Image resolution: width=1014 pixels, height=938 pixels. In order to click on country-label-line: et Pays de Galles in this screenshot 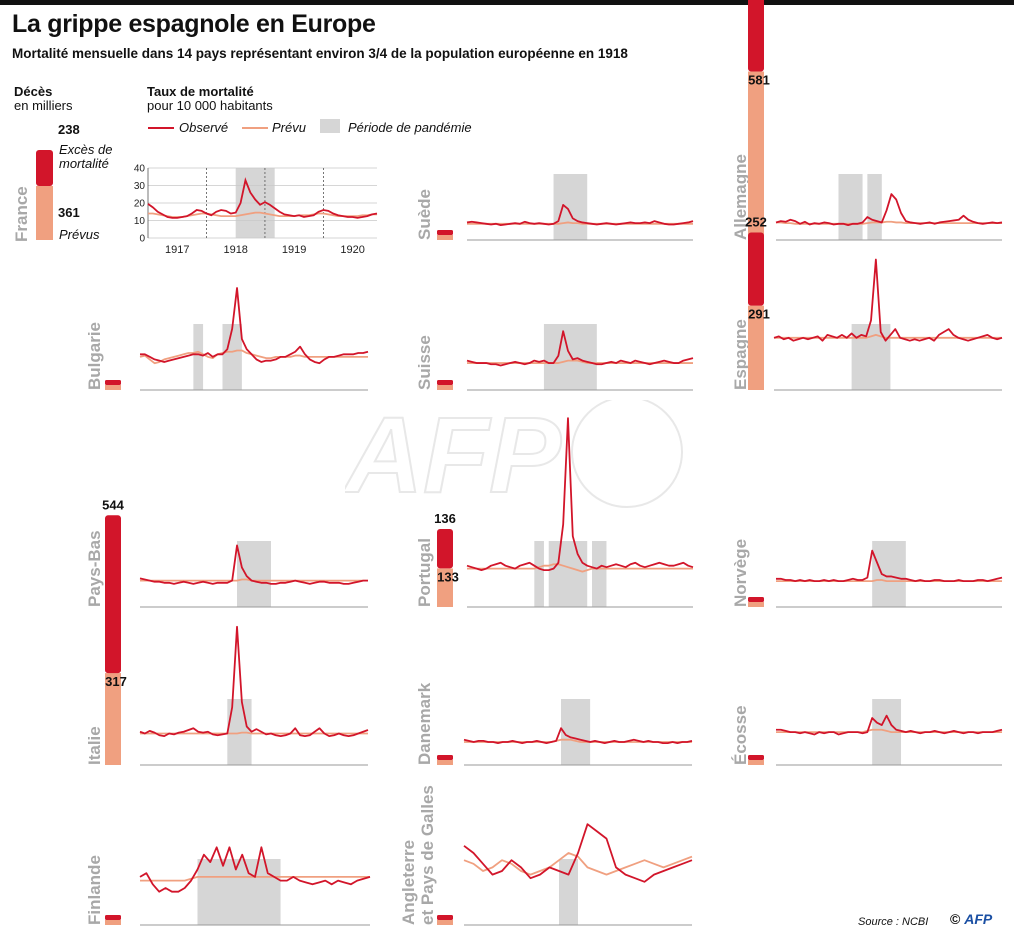, I will do `click(427, 855)`.